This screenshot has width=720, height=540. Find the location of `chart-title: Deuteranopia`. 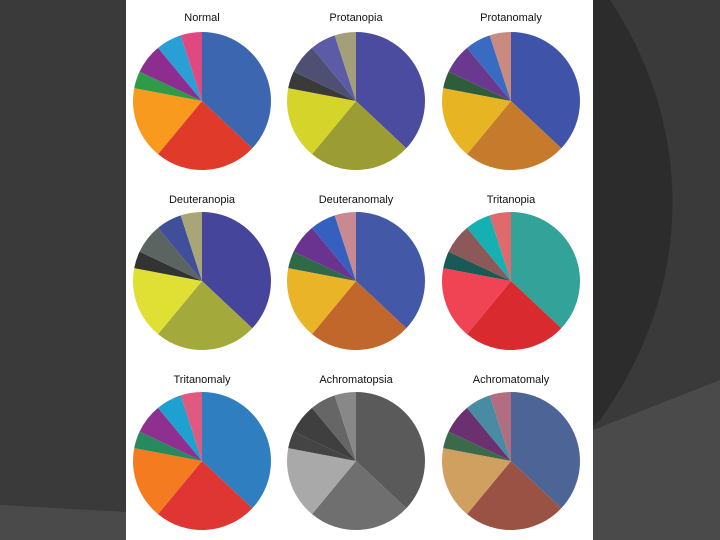

chart-title: Deuteranopia is located at coordinates (202, 200).